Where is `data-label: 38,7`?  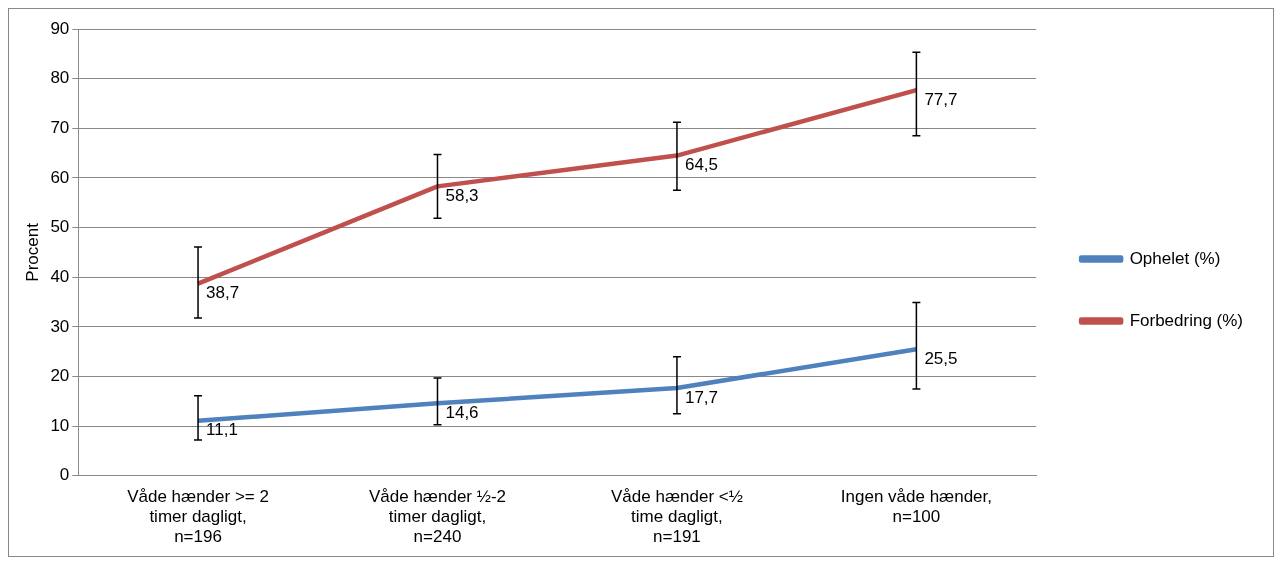
data-label: 38,7 is located at coordinates (223, 293).